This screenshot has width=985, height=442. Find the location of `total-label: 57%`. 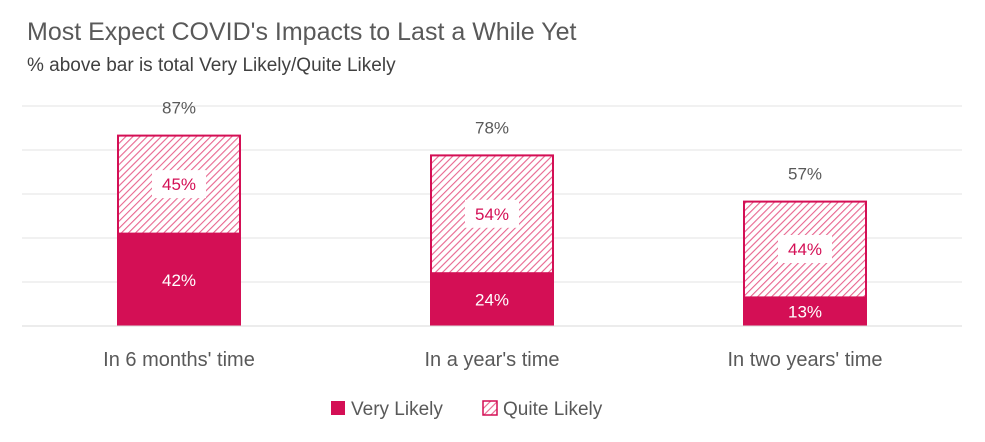

total-label: 57% is located at coordinates (805, 174).